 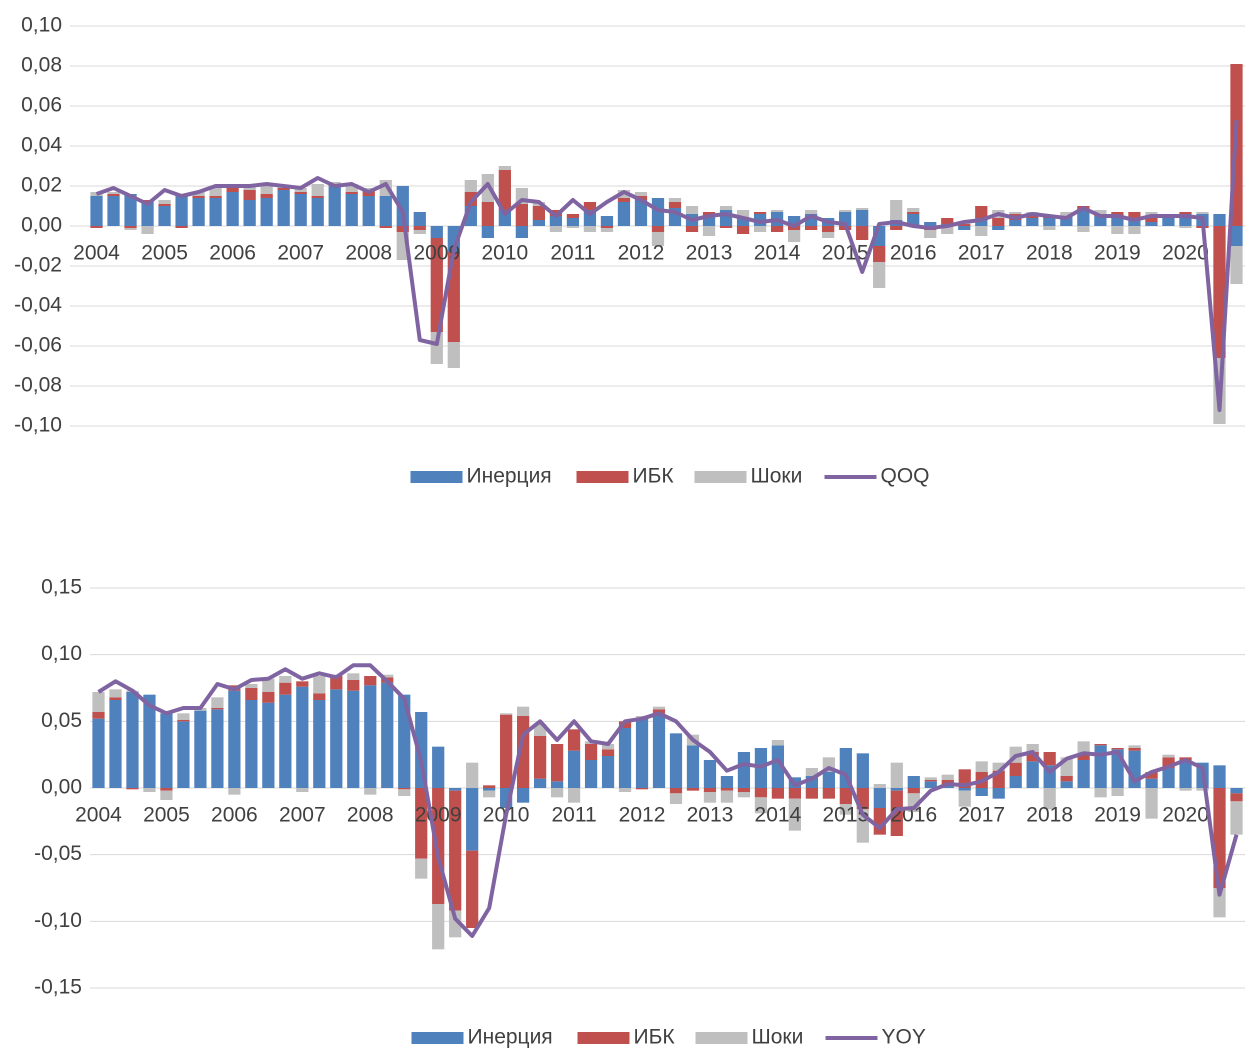 What do you see at coordinates (509, 476) in the screenshot?
I see `legend-label: Инерция` at bounding box center [509, 476].